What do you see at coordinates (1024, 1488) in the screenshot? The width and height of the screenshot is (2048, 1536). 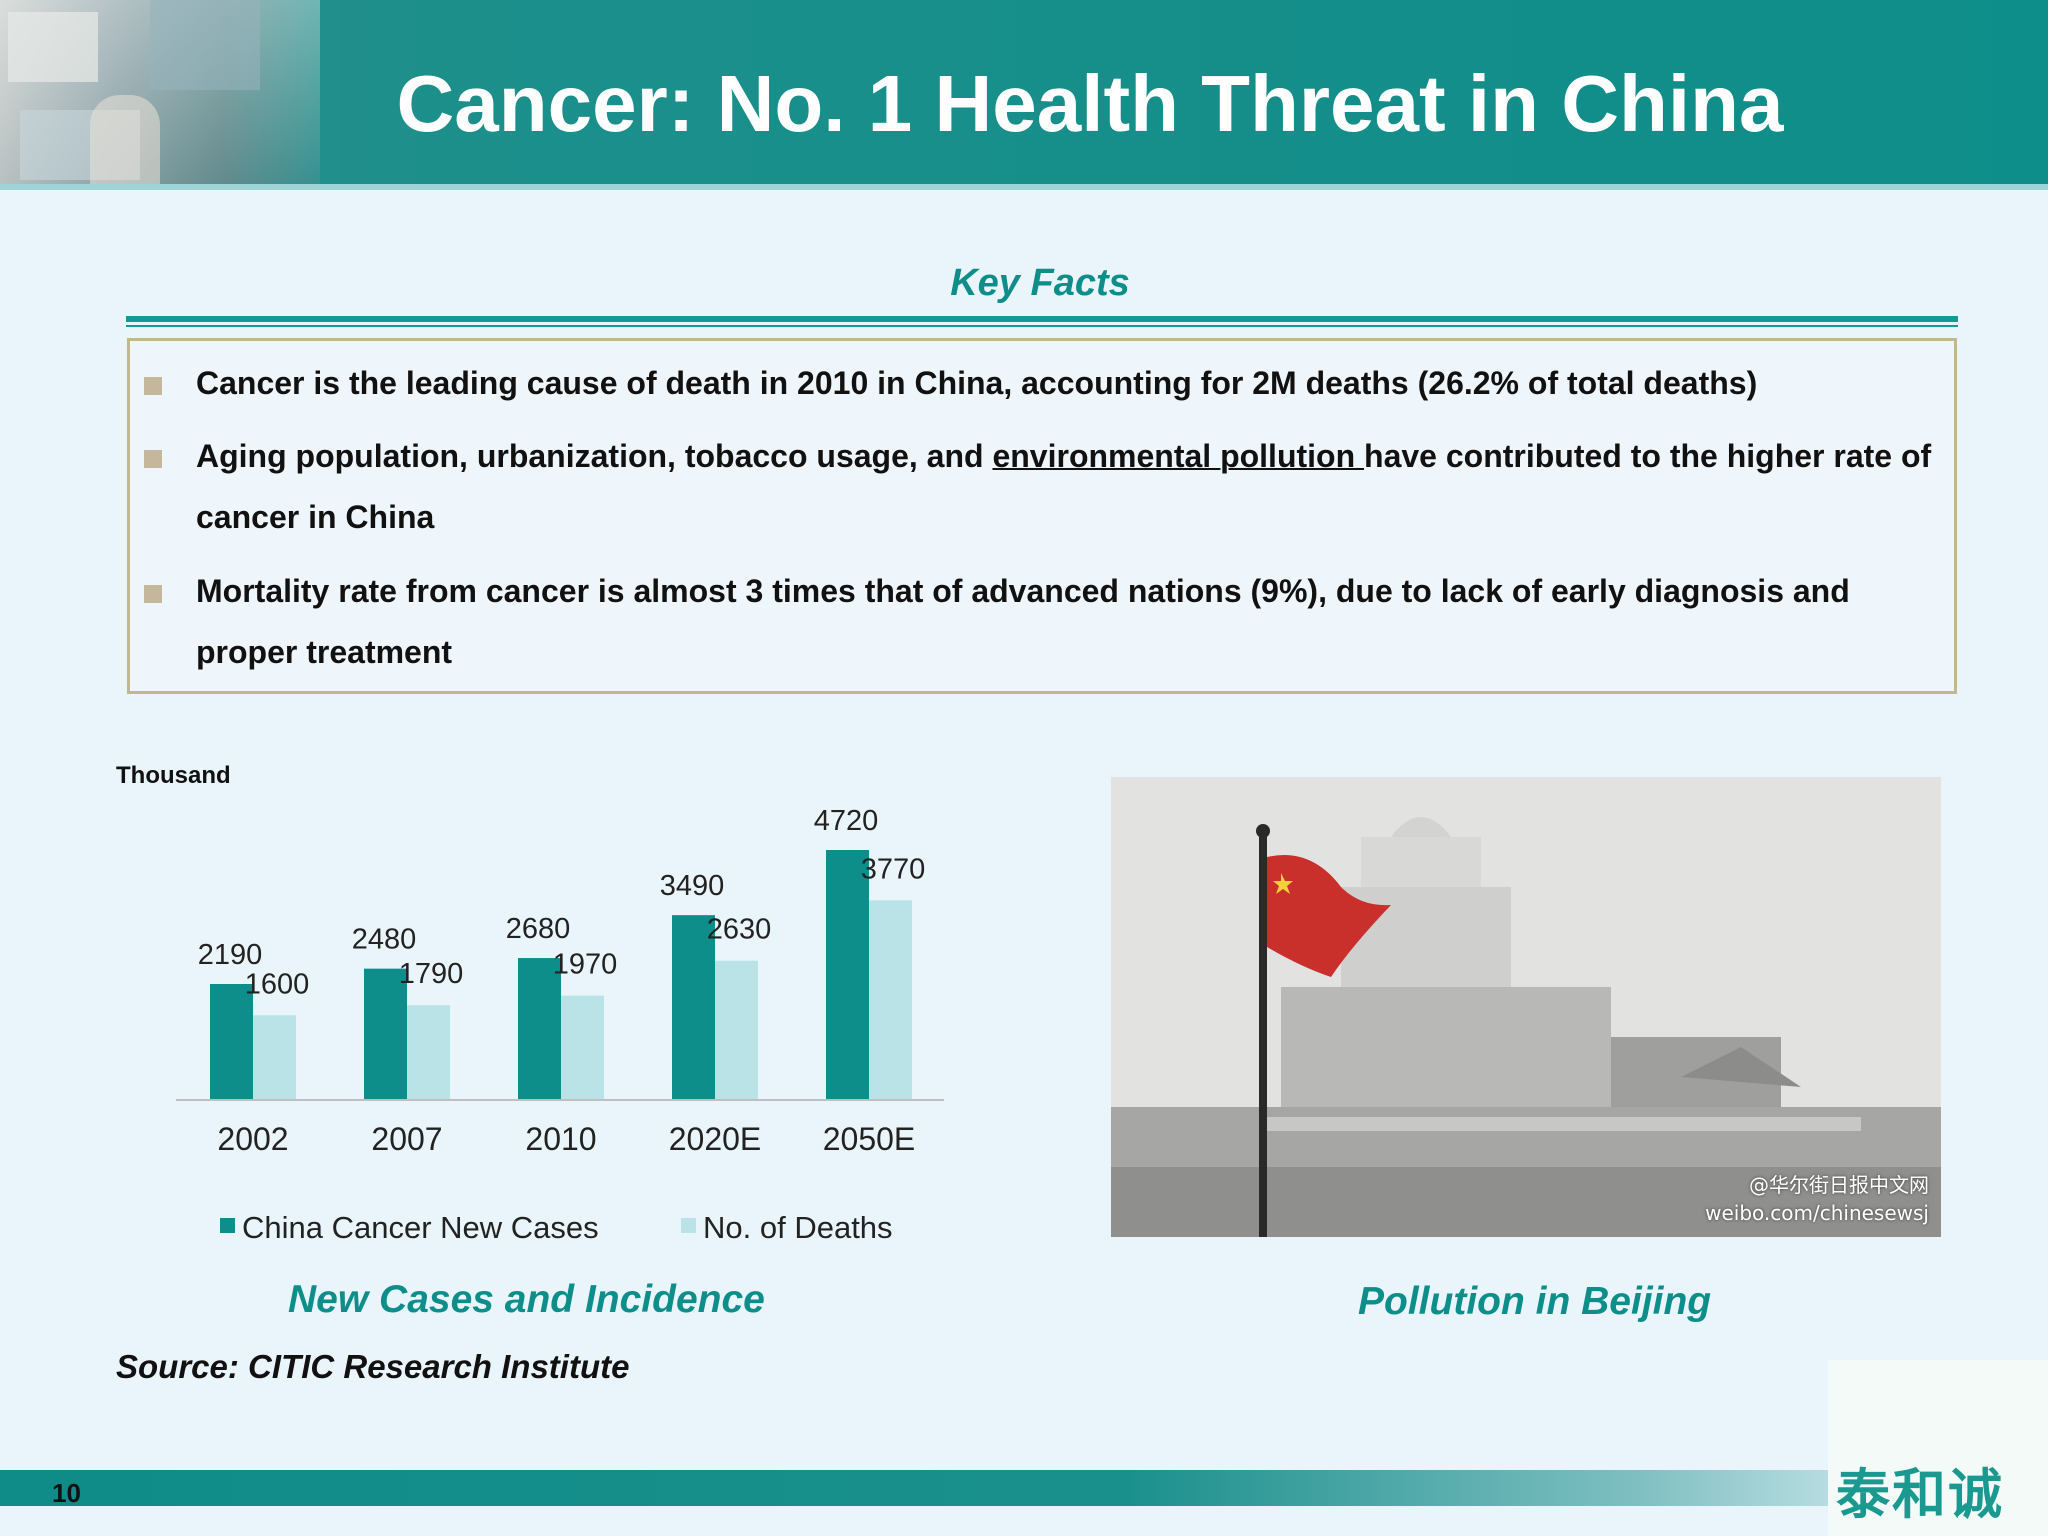 I see `footer-bar` at bounding box center [1024, 1488].